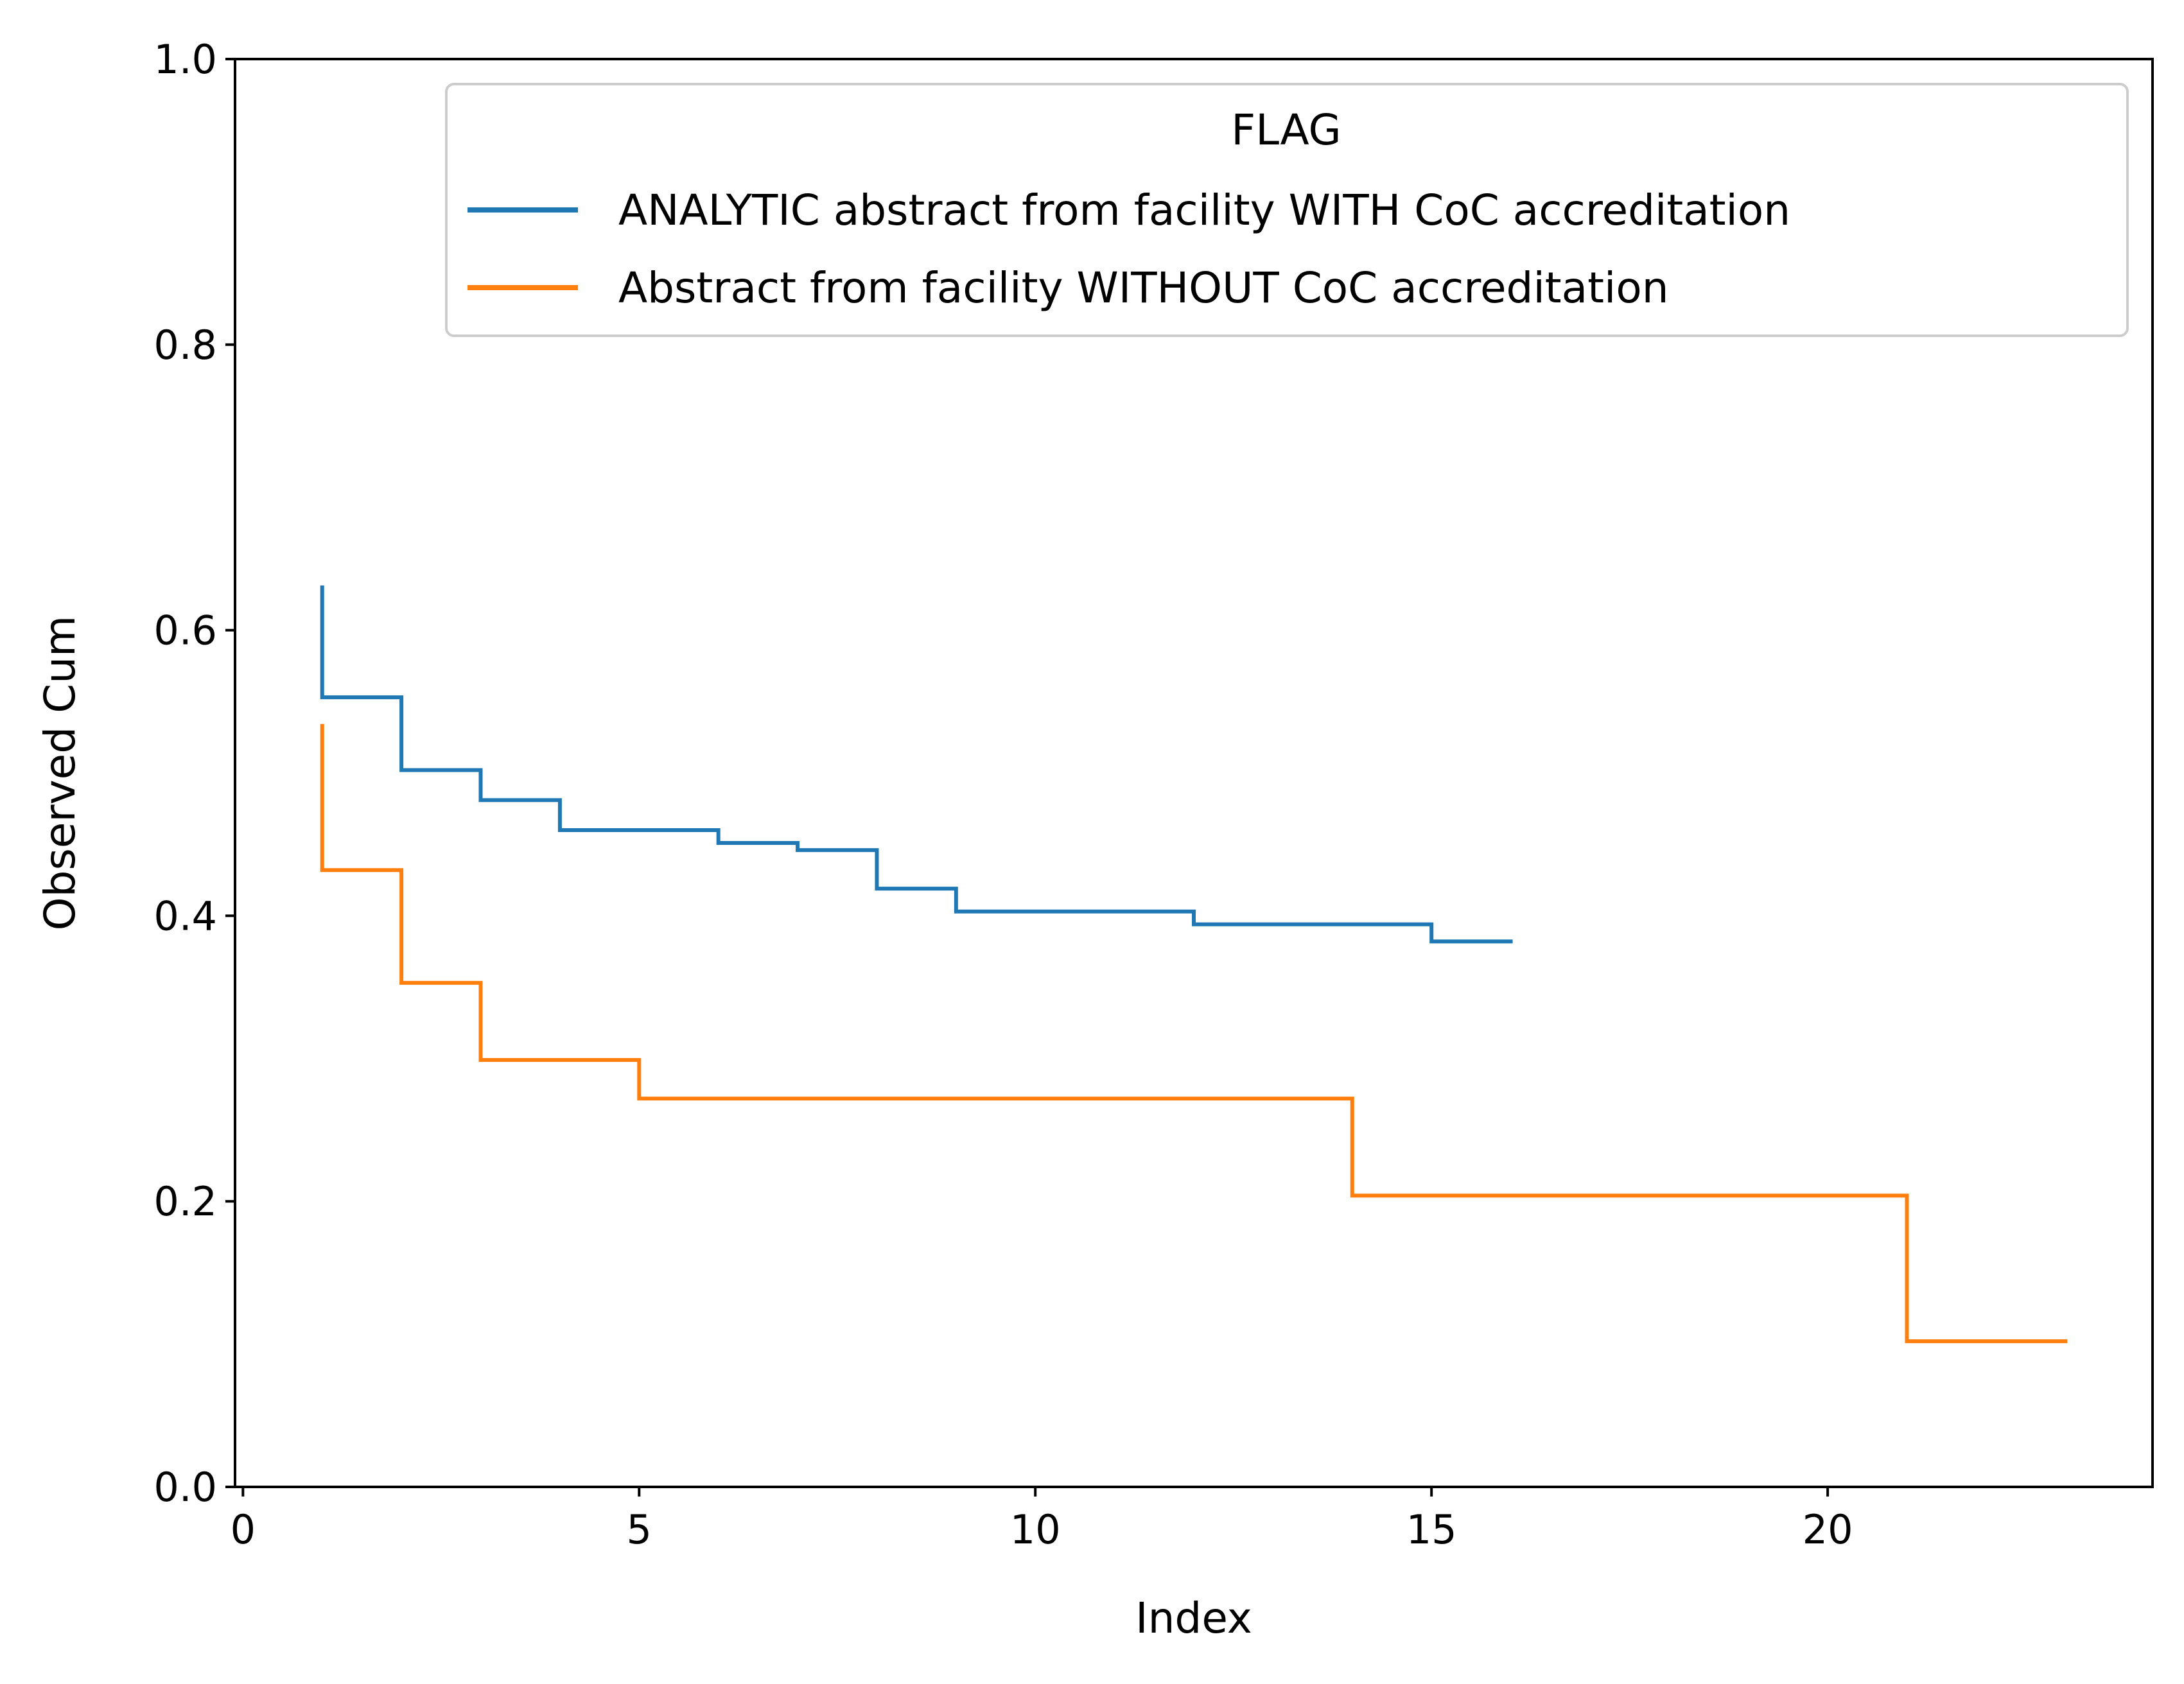  Describe the element at coordinates (185, 630) in the screenshot. I see `y-tick-label: 0.6` at that location.